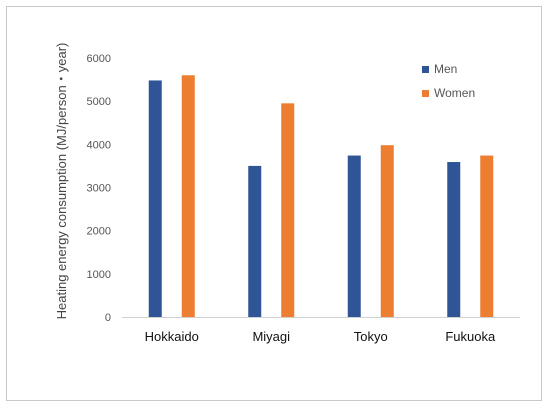 This screenshot has width=550, height=409. I want to click on y-tick-label: 1000, so click(99, 275).